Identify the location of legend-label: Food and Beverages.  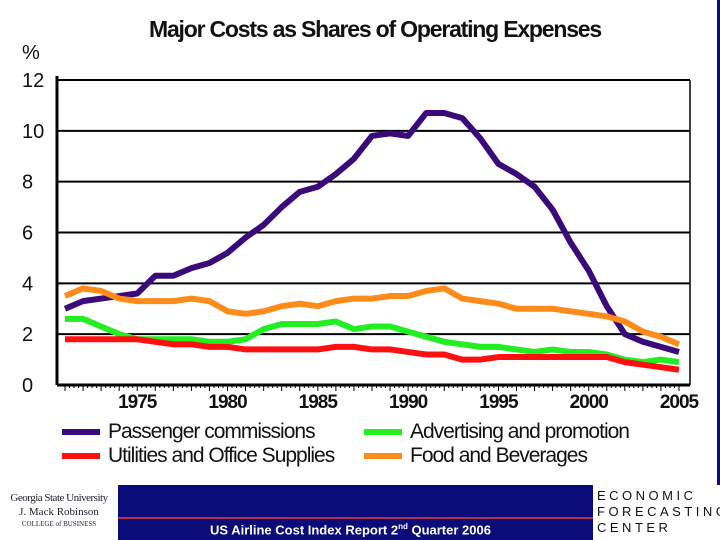
(499, 455).